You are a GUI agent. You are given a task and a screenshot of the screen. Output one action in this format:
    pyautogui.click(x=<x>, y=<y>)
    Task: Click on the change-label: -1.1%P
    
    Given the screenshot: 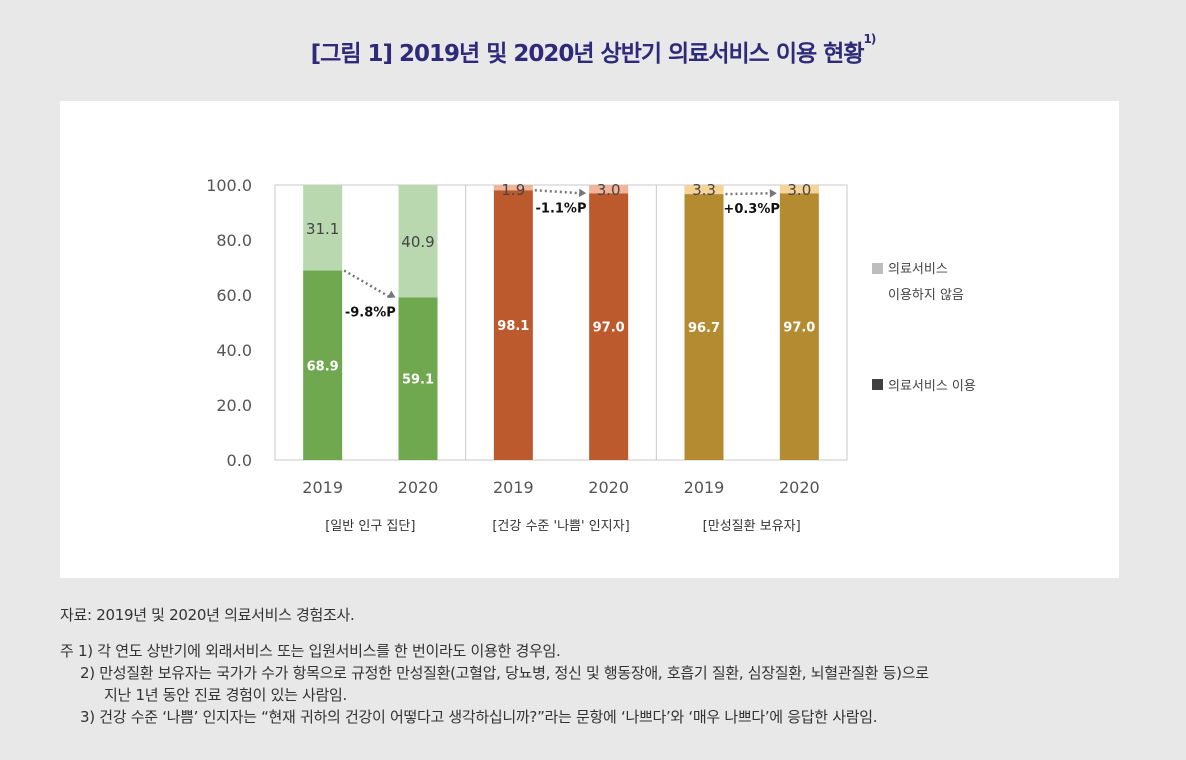 What is the action you would take?
    pyautogui.click(x=561, y=208)
    